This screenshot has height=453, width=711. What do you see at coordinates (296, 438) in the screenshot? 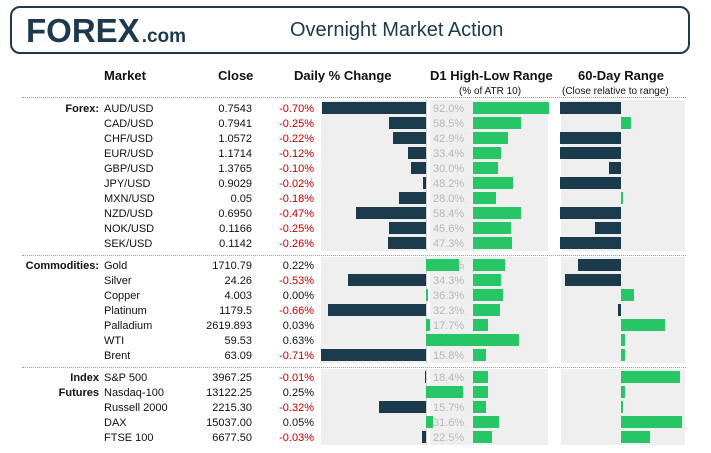
I see `daily-change-value: -0.03%` at bounding box center [296, 438].